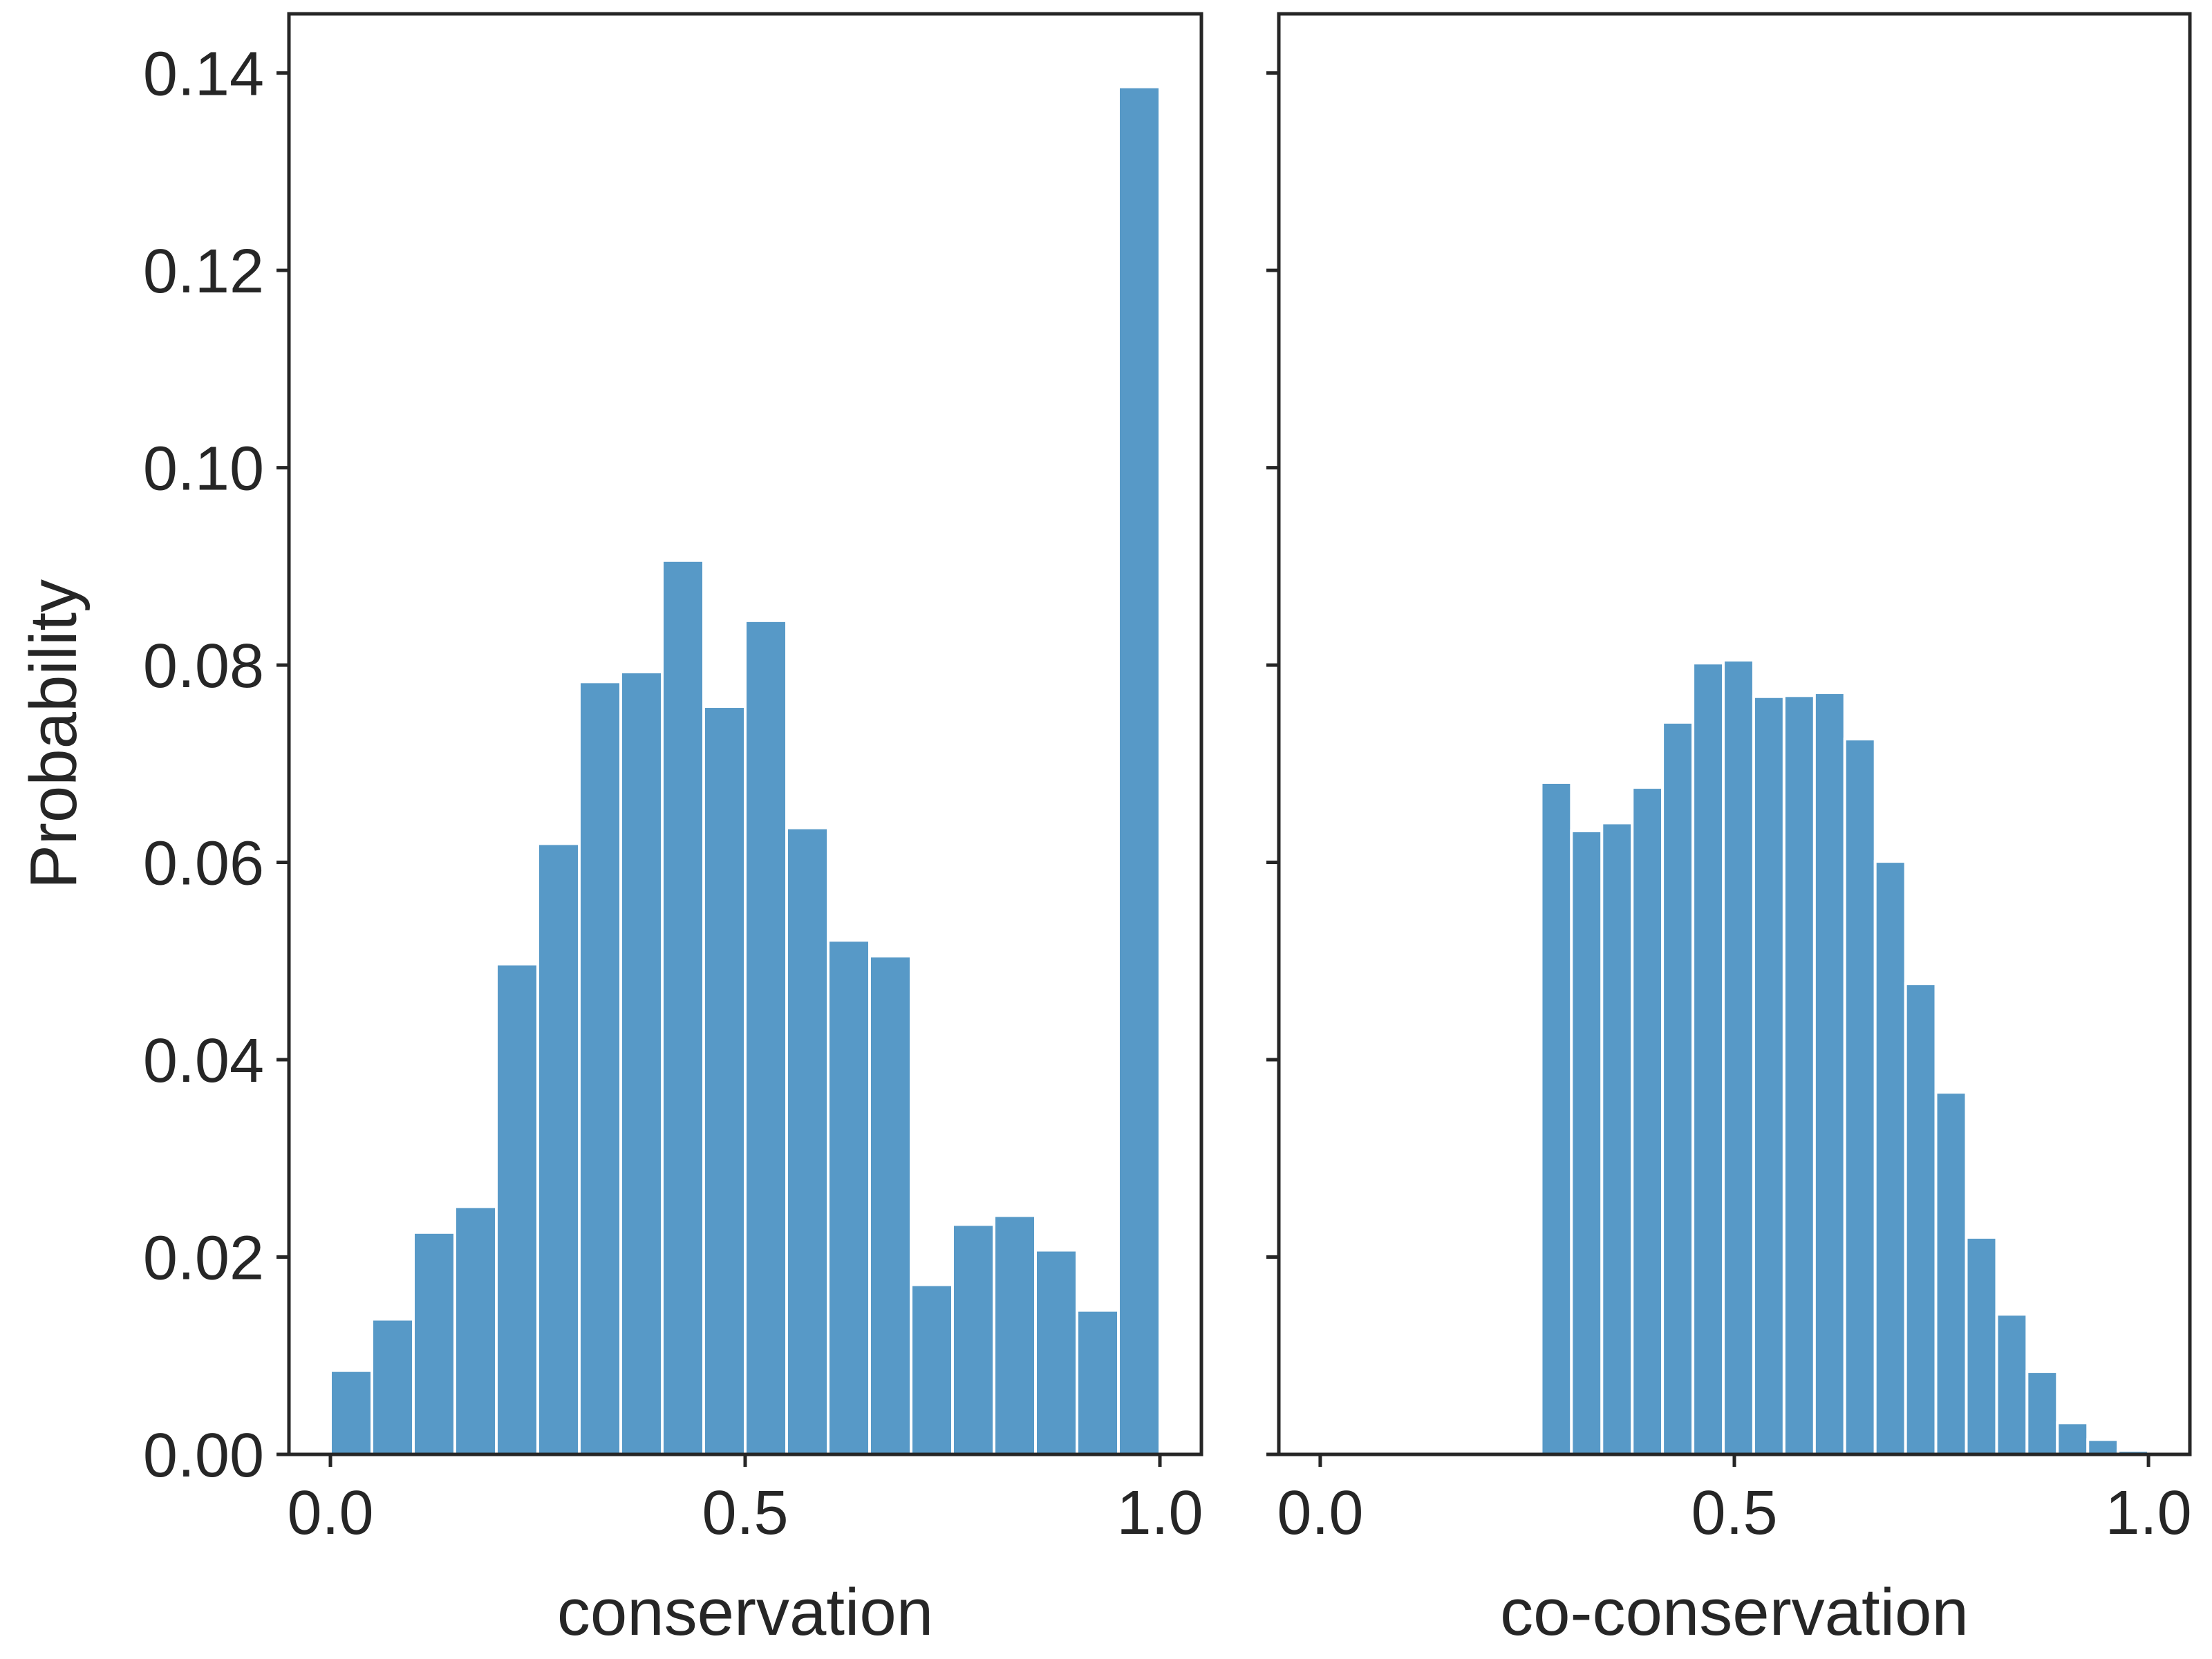  Describe the element at coordinates (54, 734) in the screenshot. I see `left-y-axis-label: Probability` at that location.